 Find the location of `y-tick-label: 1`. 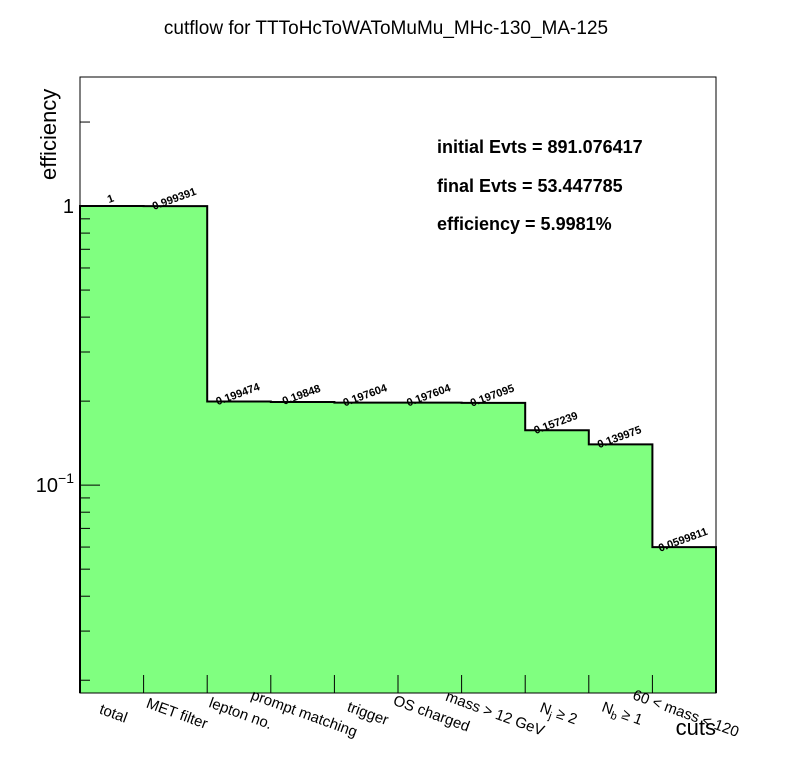

y-tick-label: 1 is located at coordinates (68, 207).